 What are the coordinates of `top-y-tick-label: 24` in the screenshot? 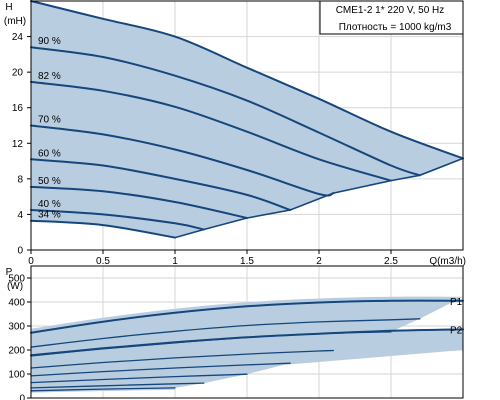 It's located at (18, 37).